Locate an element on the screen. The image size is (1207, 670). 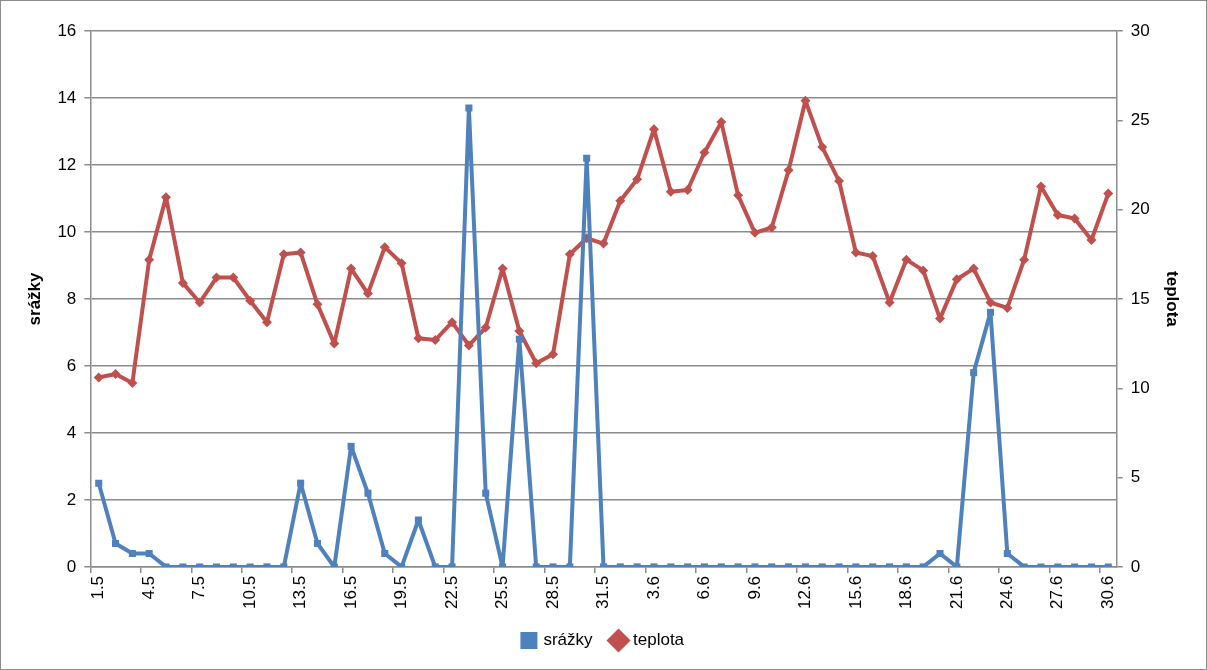
x-tick-label: 3.6 is located at coordinates (653, 587).